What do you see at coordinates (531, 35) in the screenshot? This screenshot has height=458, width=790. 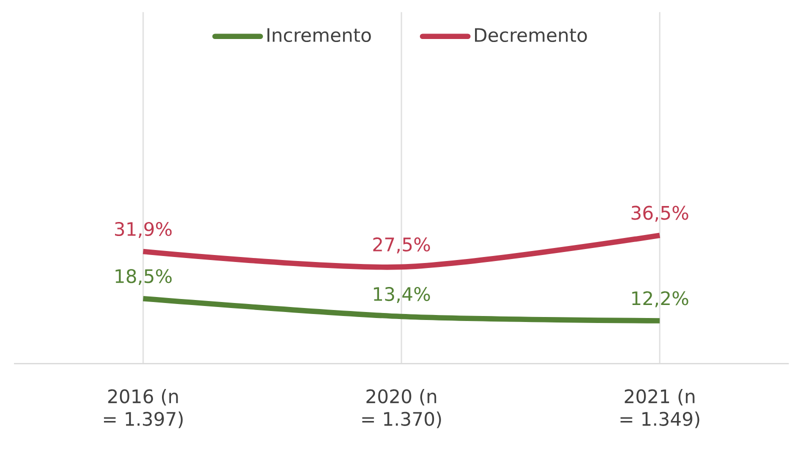 I see `legend-label: Decremento` at bounding box center [531, 35].